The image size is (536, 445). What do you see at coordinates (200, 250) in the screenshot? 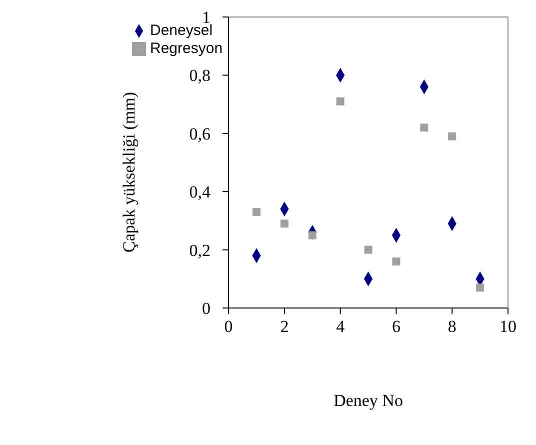
I see `y-tick-label: 0,2` at bounding box center [200, 250].